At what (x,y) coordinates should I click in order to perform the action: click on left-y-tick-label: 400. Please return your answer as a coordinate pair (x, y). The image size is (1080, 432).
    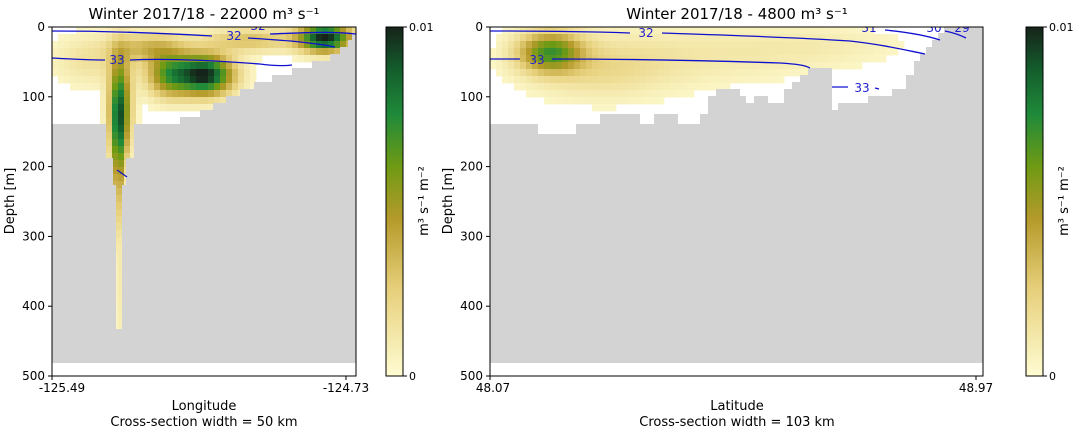
    Looking at the image, I should click on (33, 306).